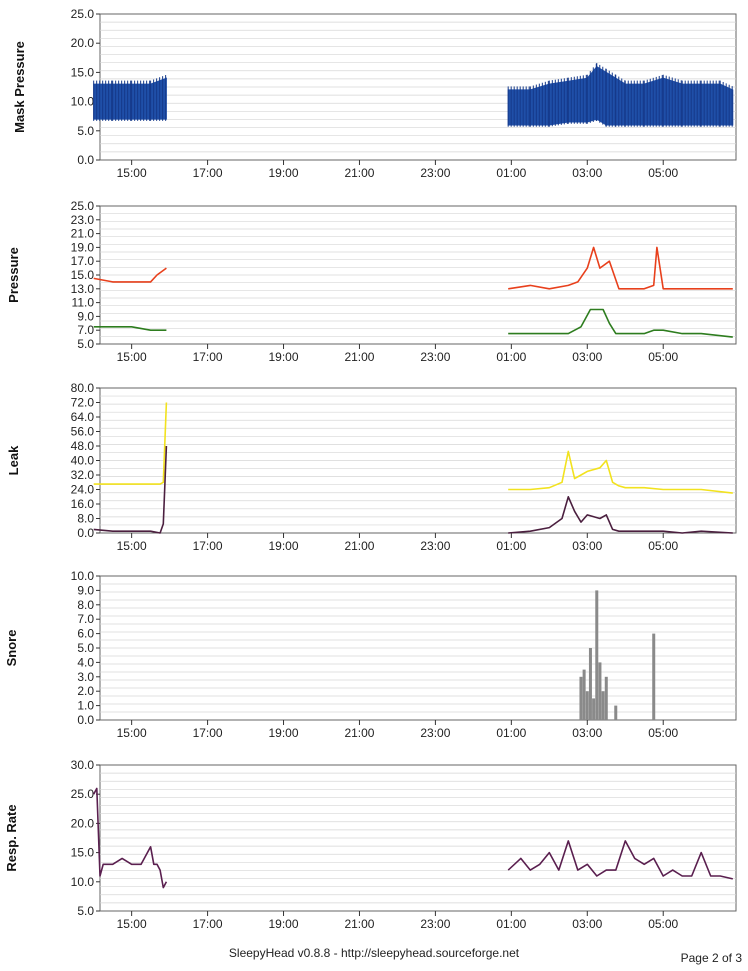  Describe the element at coordinates (83, 504) in the screenshot. I see `y-tick-label: 16.0` at that location.